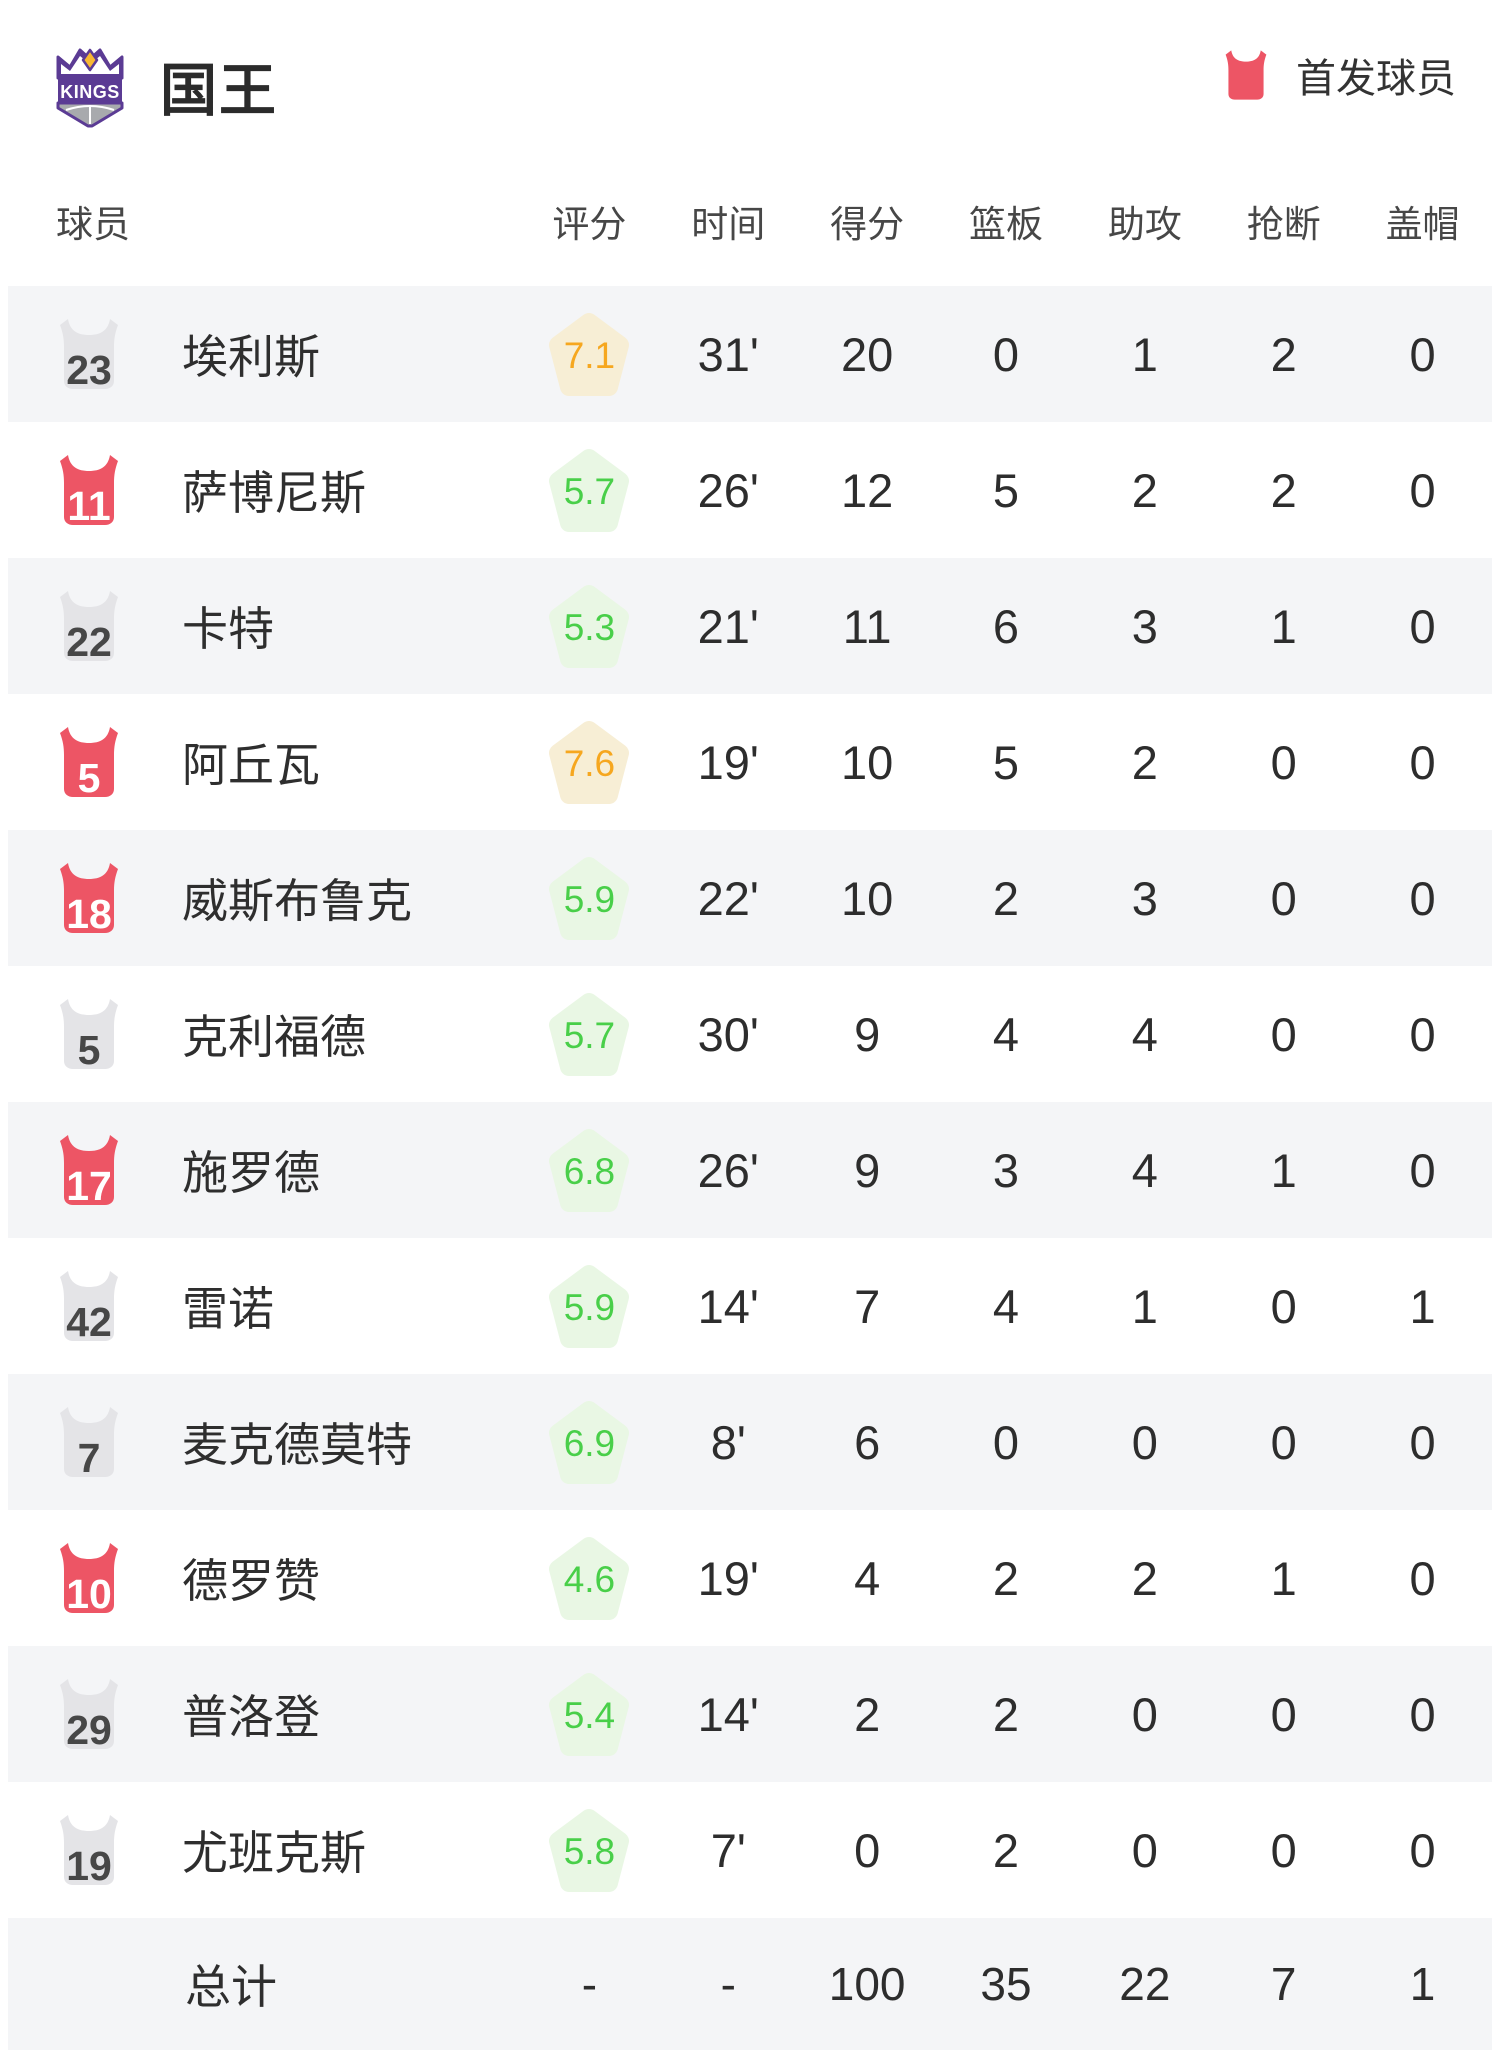  I want to click on total-steals: 7, so click(1283, 1984).